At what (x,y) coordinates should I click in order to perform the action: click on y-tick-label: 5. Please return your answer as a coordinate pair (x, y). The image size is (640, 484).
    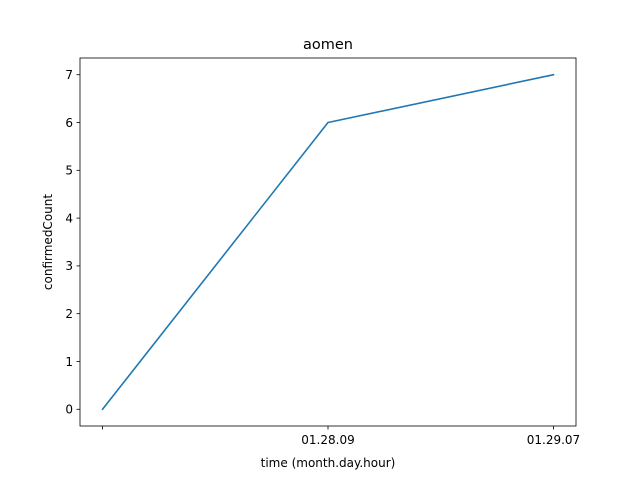
    Looking at the image, I should click on (69, 171).